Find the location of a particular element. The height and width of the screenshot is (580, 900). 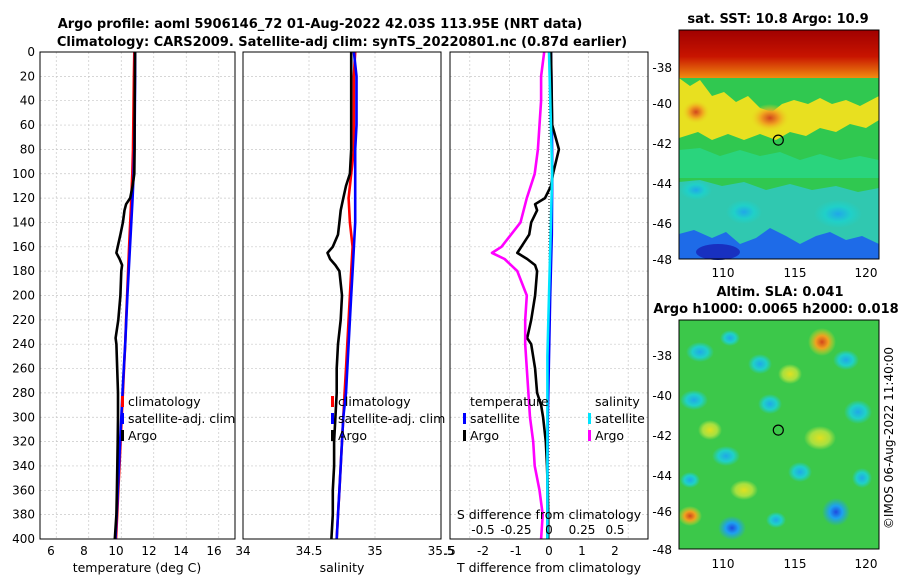

temp-xtick-12: 12 is located at coordinates (148, 551).